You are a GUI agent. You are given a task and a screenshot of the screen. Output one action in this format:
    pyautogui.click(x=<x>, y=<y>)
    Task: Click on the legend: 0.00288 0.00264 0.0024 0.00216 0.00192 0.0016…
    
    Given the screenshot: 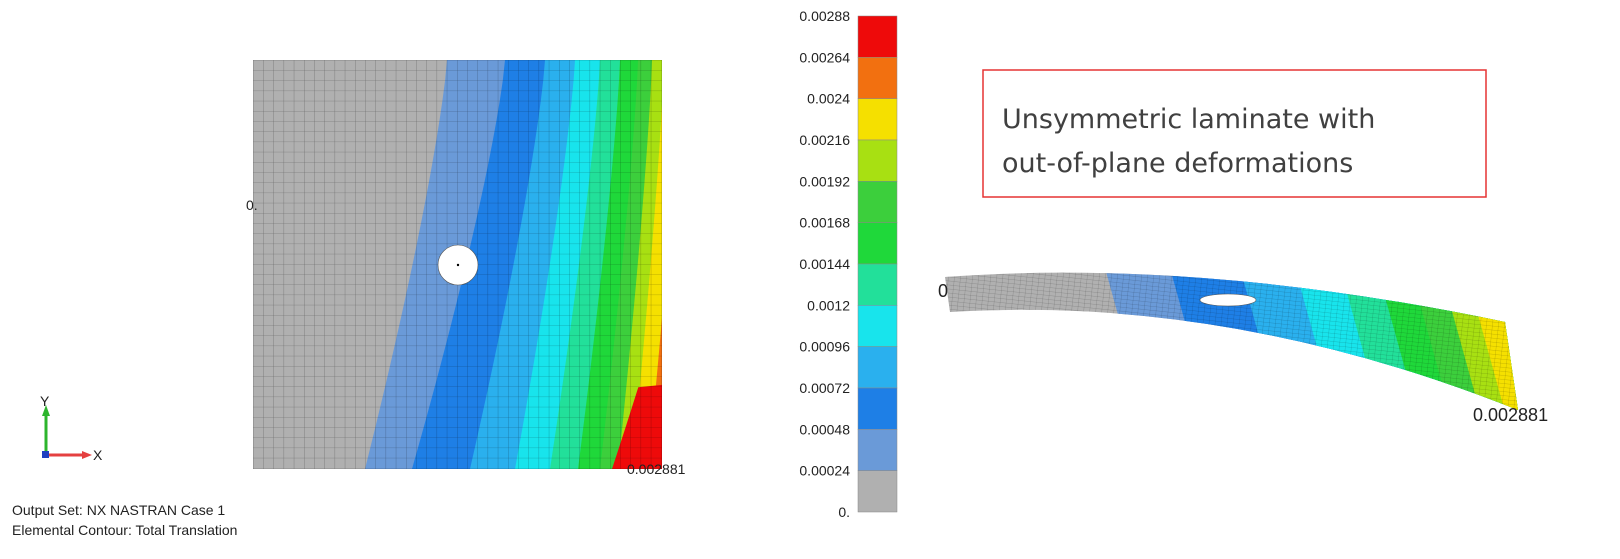 What is the action you would take?
    pyautogui.click(x=848, y=264)
    